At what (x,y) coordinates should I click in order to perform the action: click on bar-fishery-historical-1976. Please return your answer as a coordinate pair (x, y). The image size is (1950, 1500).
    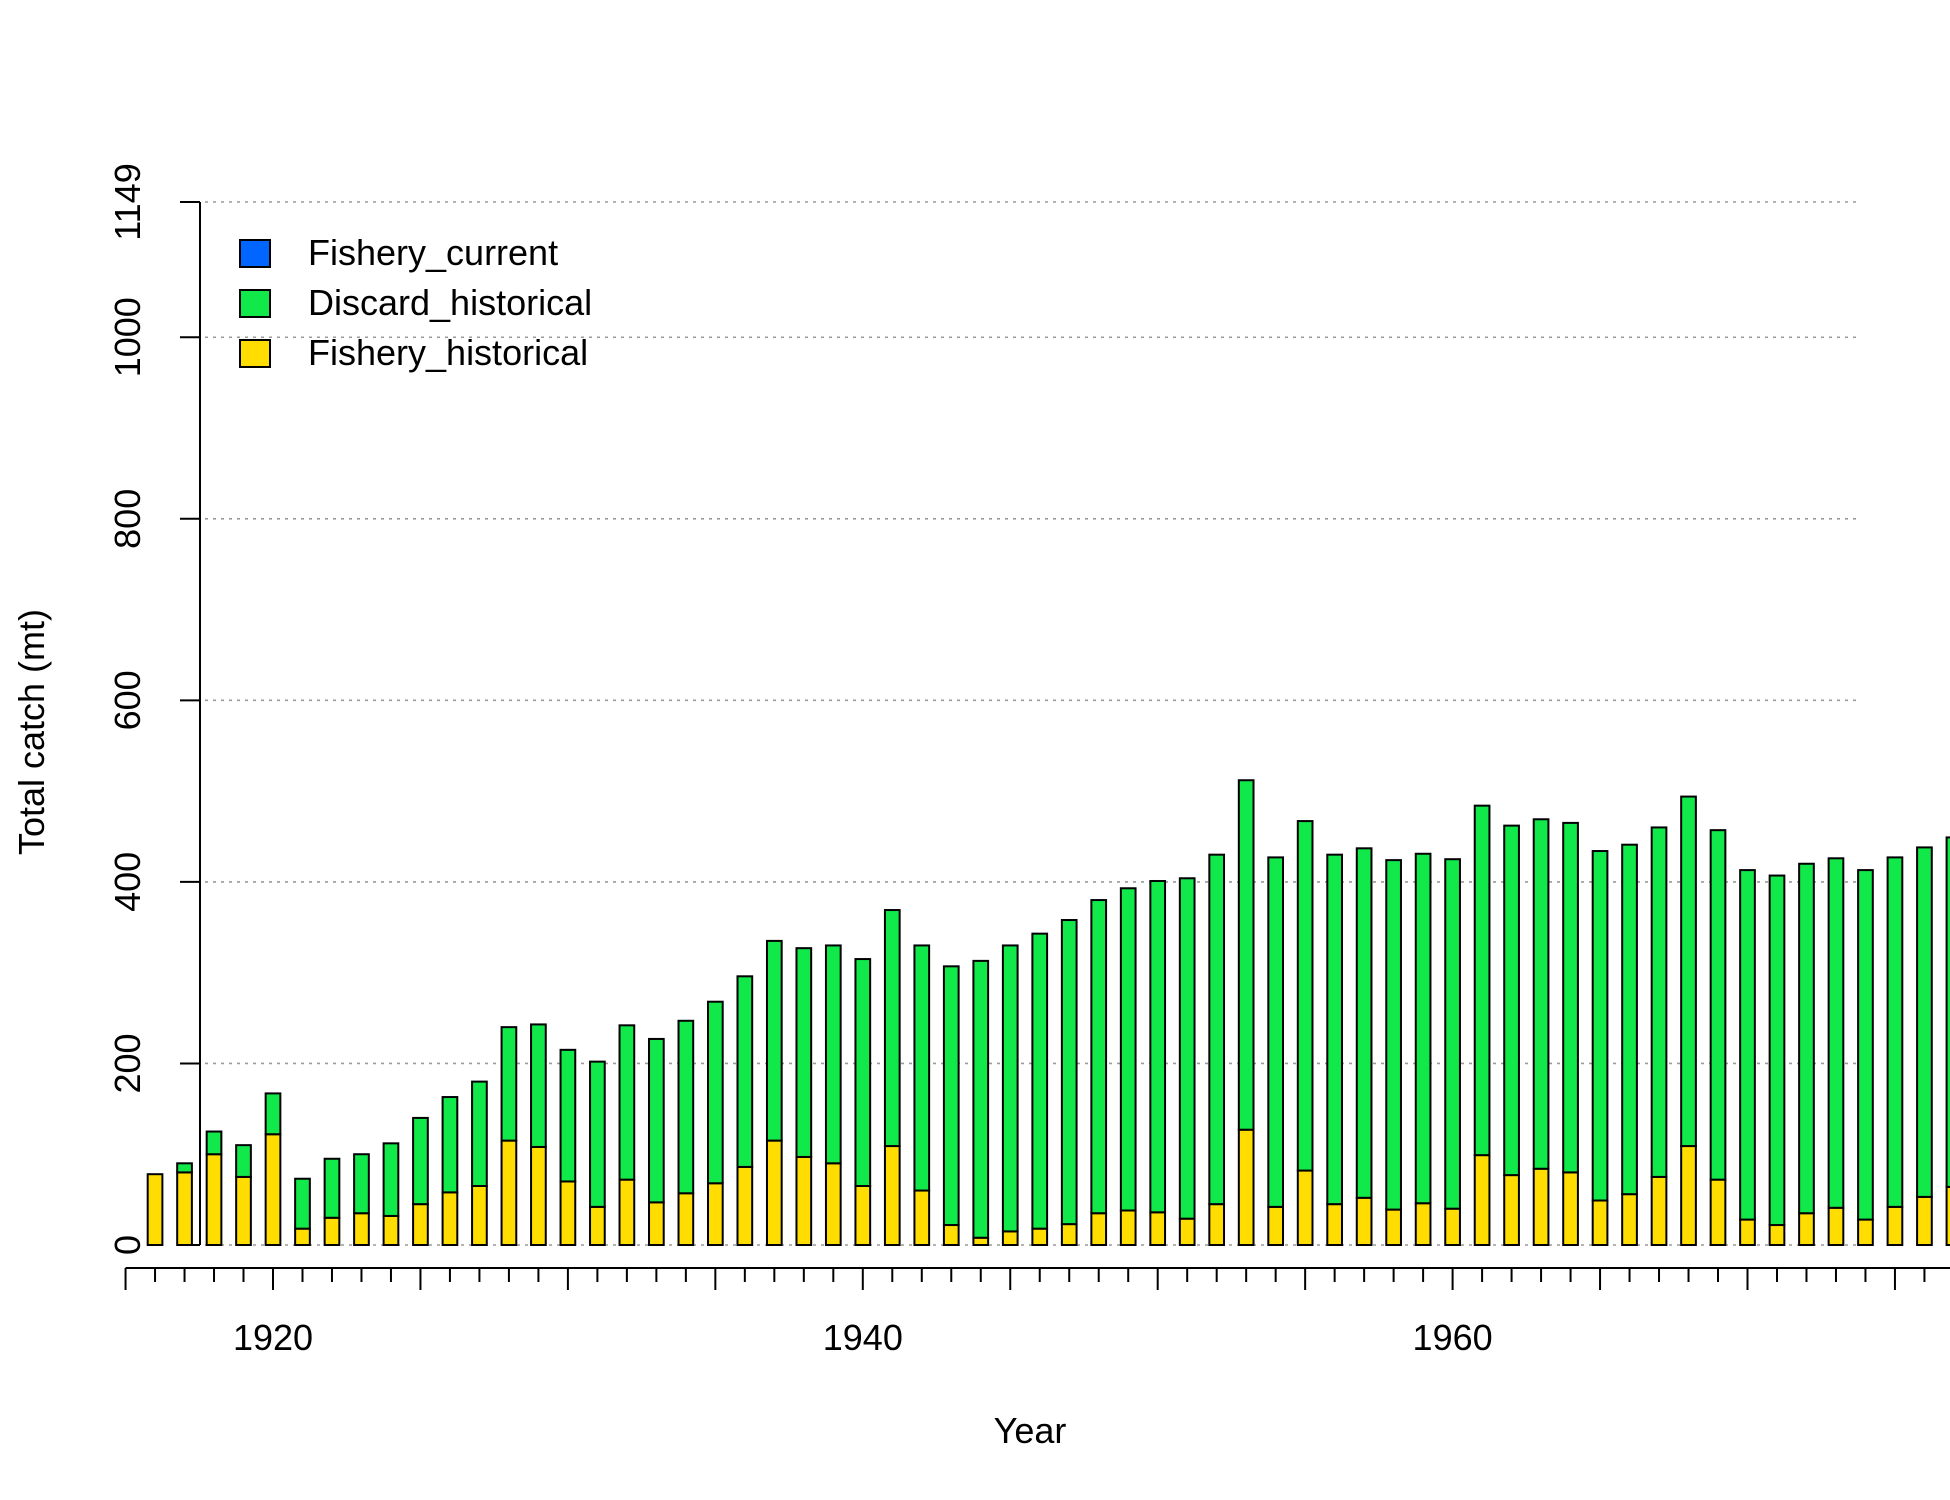
    Looking at the image, I should click on (1924, 1221).